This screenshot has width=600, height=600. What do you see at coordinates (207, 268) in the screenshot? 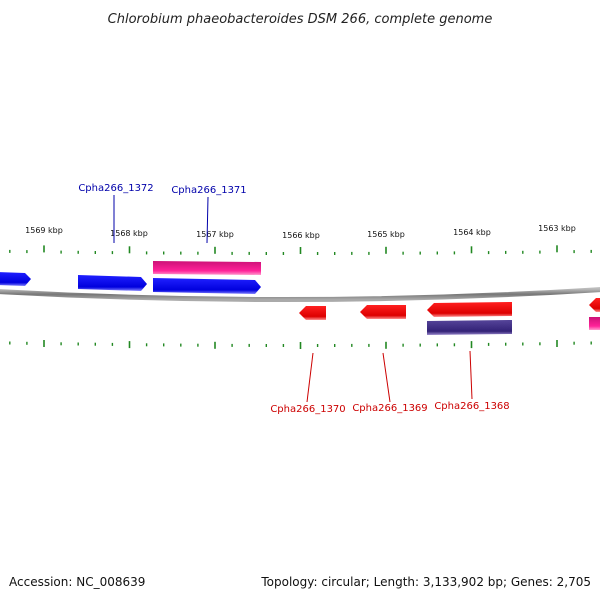
I see `forward-rna-feature` at bounding box center [207, 268].